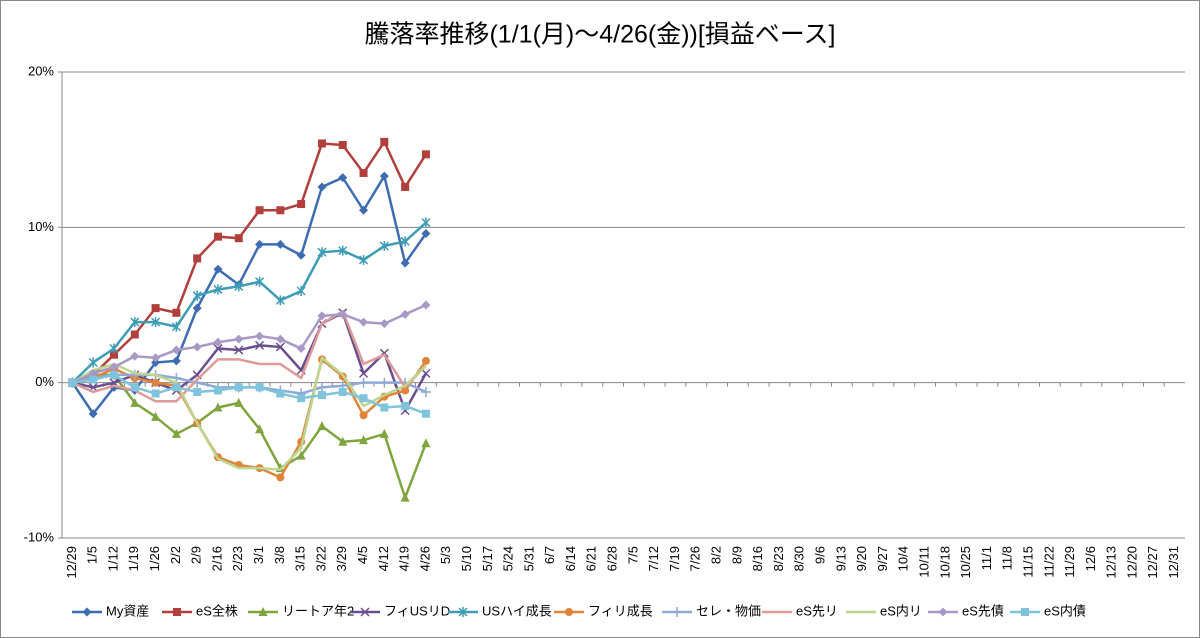 This screenshot has width=1200, height=638. Describe the element at coordinates (1111, 562) in the screenshot. I see `x-tick-label: 12/13` at that location.